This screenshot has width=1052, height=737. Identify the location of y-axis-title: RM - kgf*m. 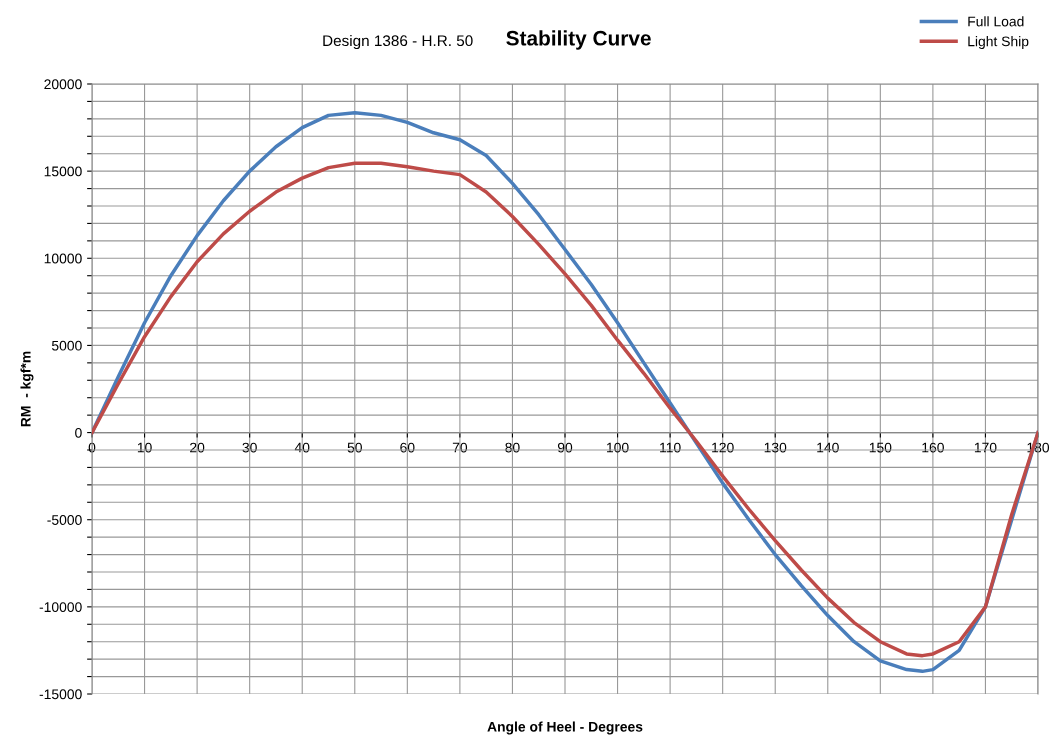
(27, 389).